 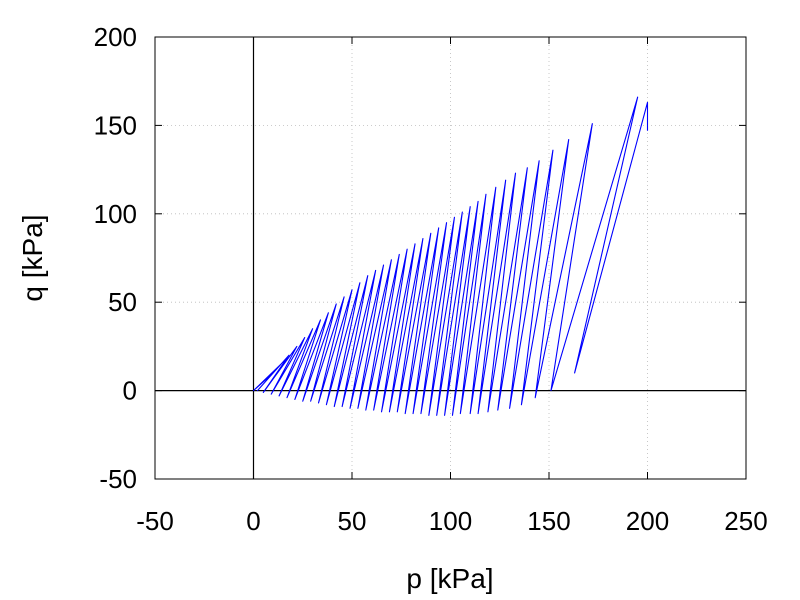 I want to click on x-axis-label: p [kPa], so click(x=449, y=578).